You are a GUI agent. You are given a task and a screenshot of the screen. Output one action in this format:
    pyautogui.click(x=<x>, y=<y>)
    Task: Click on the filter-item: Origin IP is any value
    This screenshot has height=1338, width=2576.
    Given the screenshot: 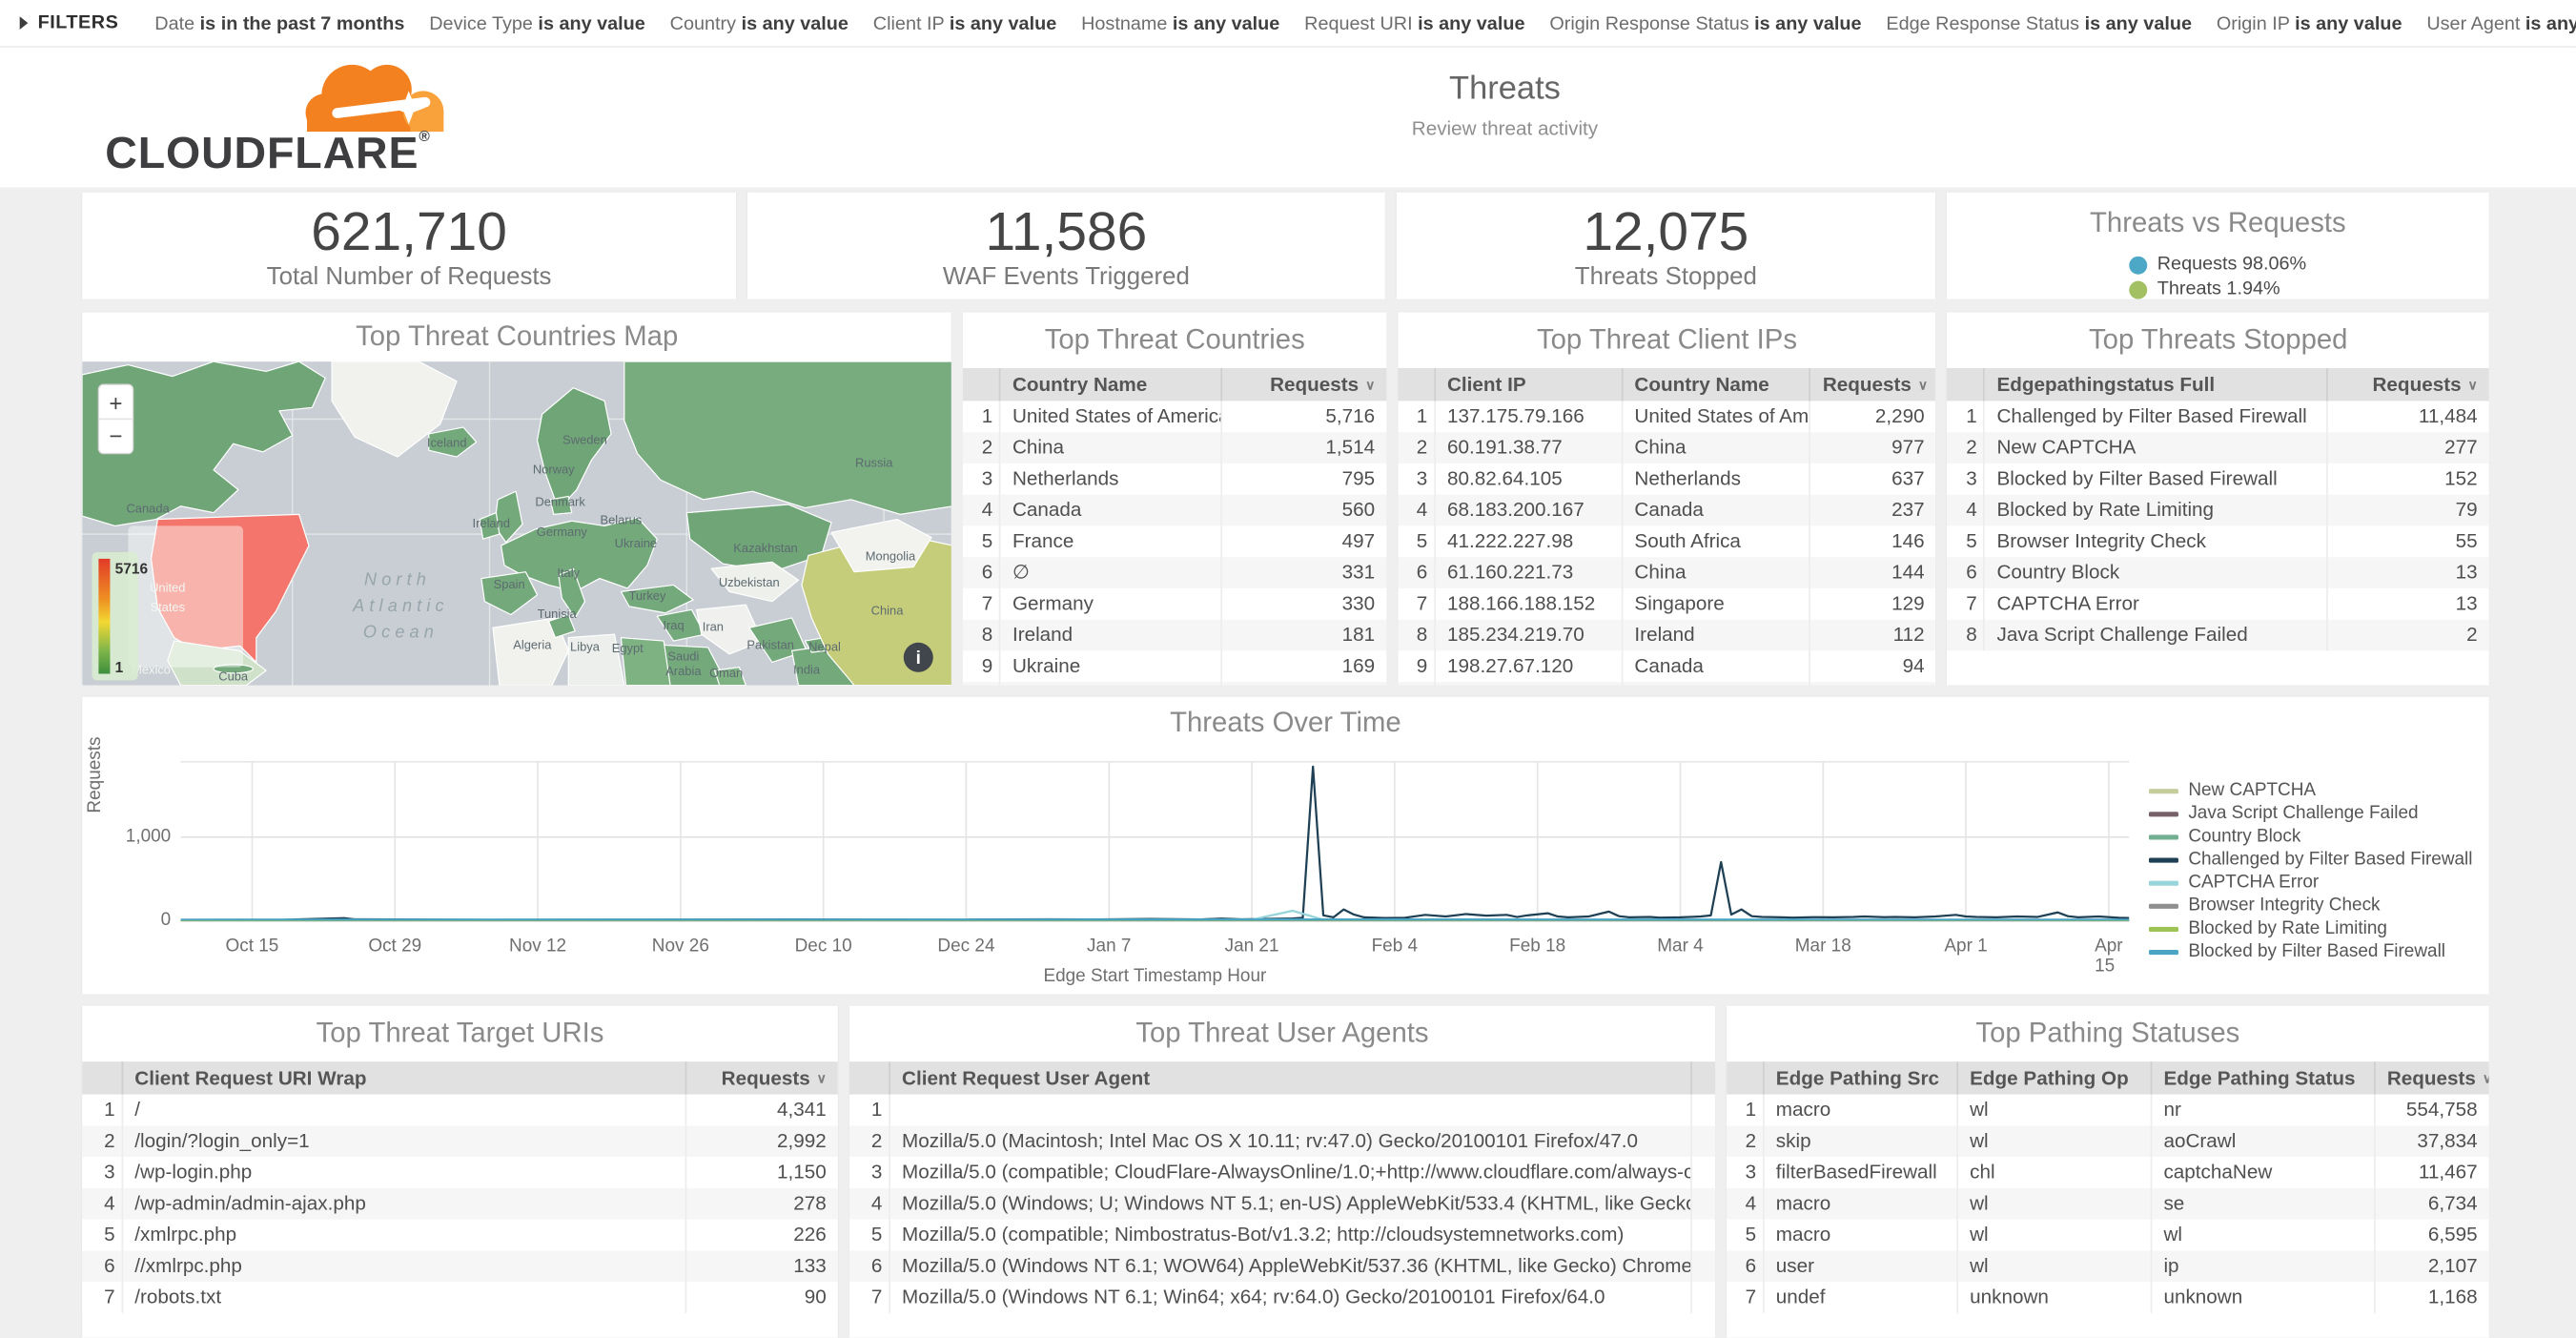 What is the action you would take?
    pyautogui.click(x=2309, y=25)
    